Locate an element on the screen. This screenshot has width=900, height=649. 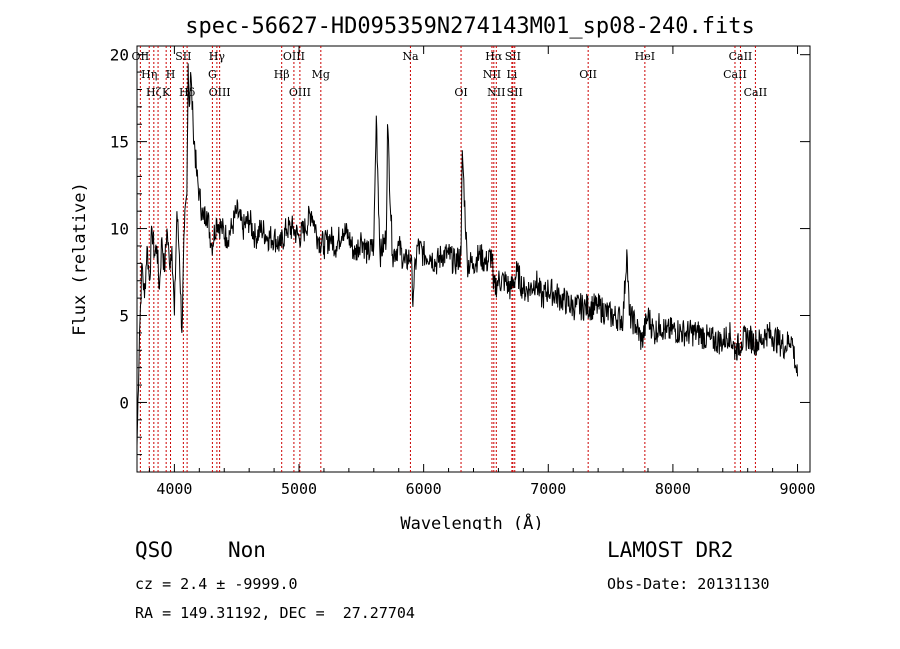
line-marker-label: Mg is located at coordinates (321, 74).